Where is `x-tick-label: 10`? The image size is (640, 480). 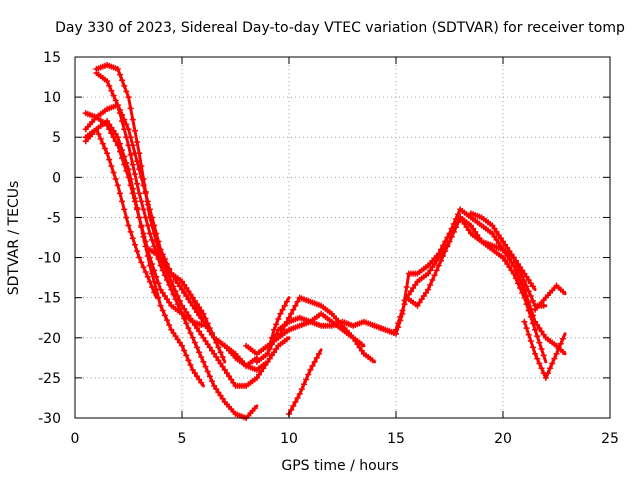 x-tick-label: 10 is located at coordinates (289, 439).